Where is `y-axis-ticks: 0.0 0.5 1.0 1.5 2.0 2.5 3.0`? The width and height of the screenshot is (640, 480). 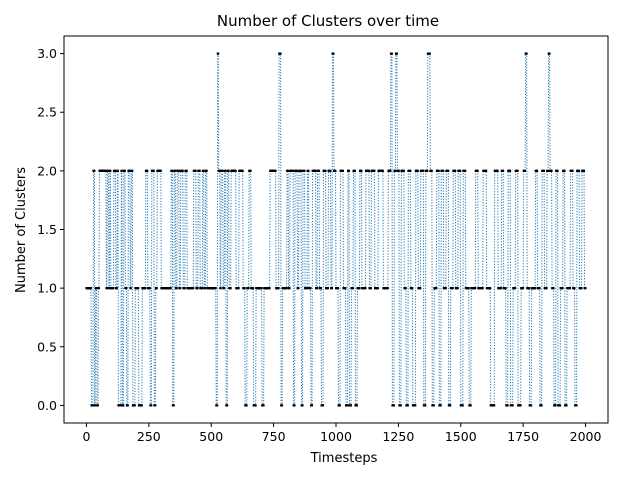
y-axis-ticks: 0.0 0.5 1.0 1.5 2.0 2.5 3.0 is located at coordinates (50, 229).